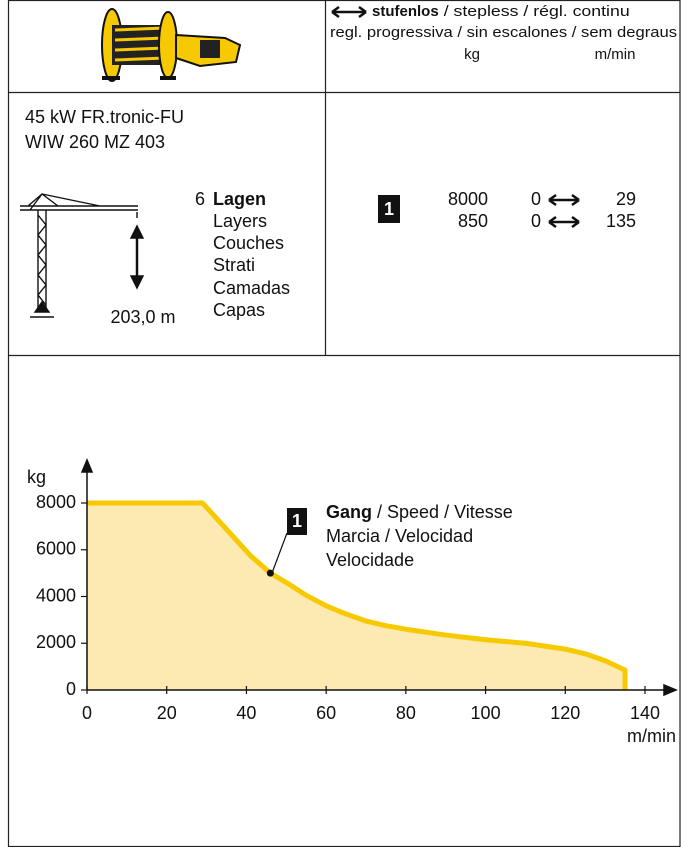 The width and height of the screenshot is (681, 847). What do you see at coordinates (167, 713) in the screenshot?
I see `x-tick-label: 20` at bounding box center [167, 713].